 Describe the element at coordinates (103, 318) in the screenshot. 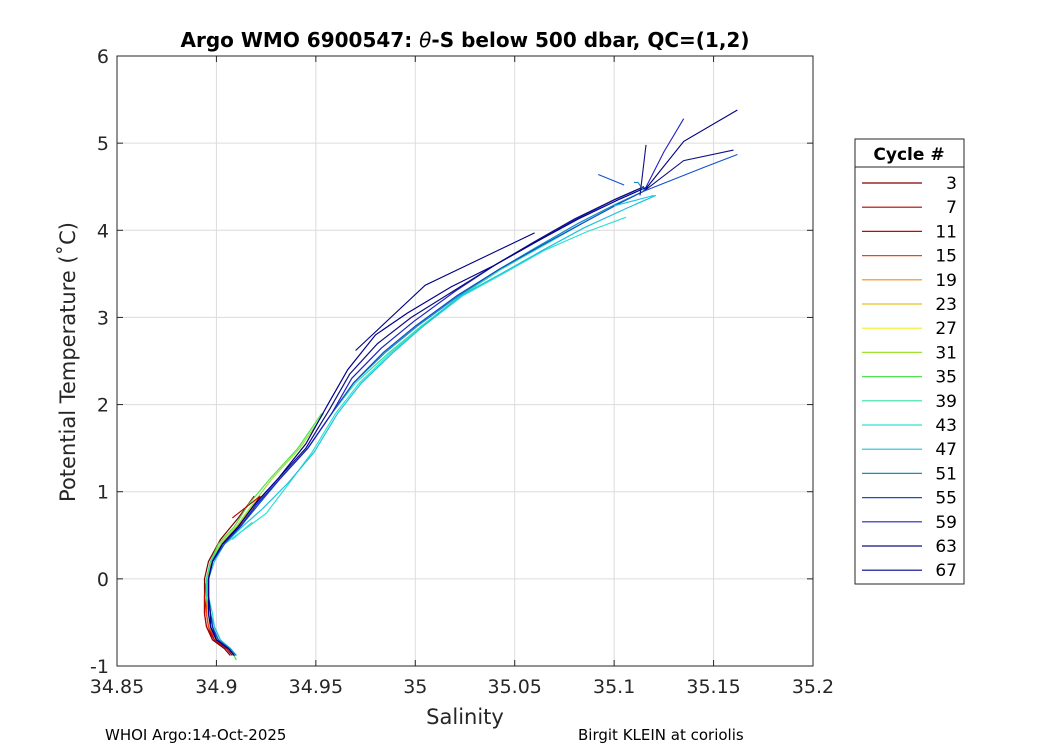

I see `y-tick-label: 3` at that location.